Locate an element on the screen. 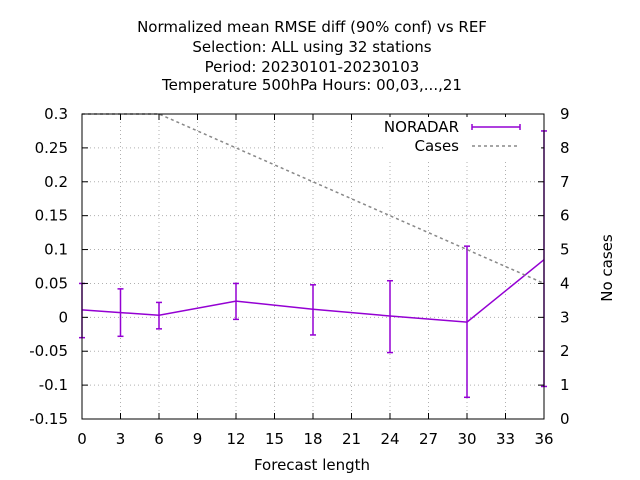 This screenshot has height=480, width=640. x-tick-label: 21 is located at coordinates (351, 439).